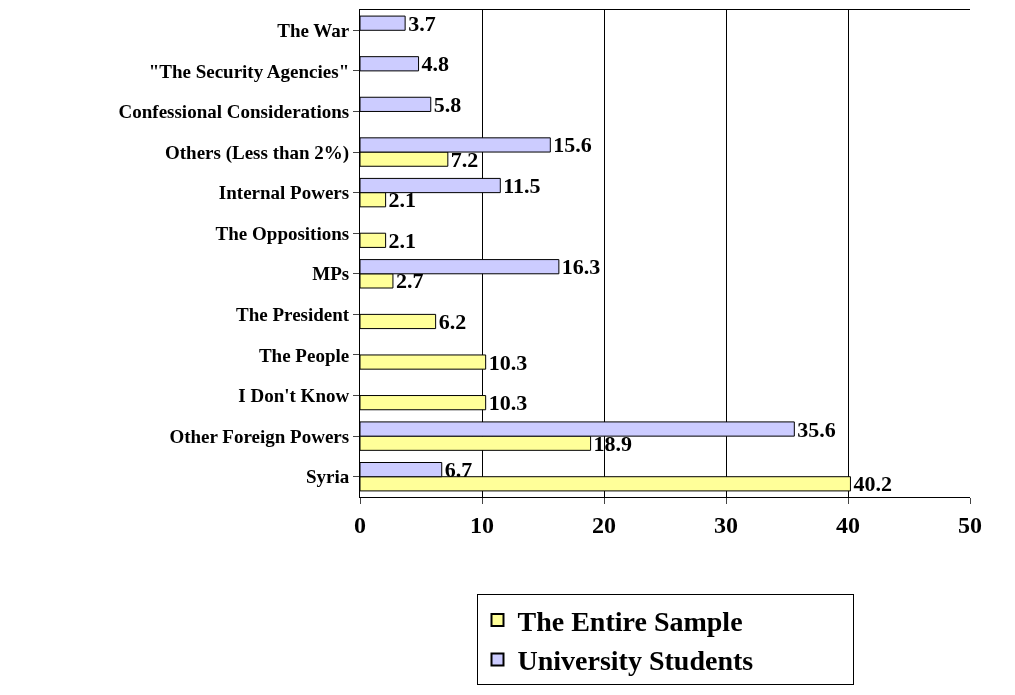  Describe the element at coordinates (313, 30) in the screenshot. I see `y-tick-label: The War` at that location.